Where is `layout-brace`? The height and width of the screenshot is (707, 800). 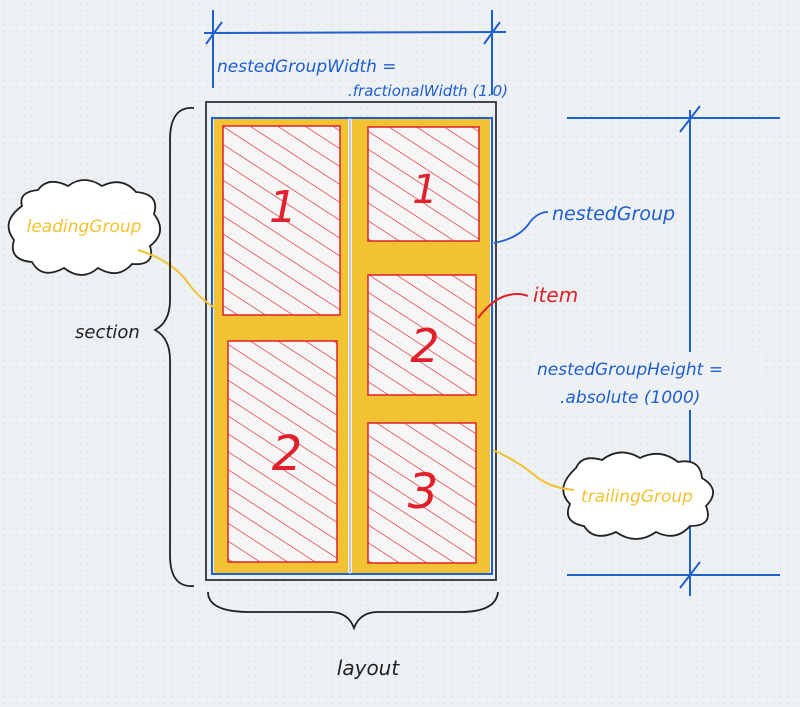 layout-brace is located at coordinates (353, 611).